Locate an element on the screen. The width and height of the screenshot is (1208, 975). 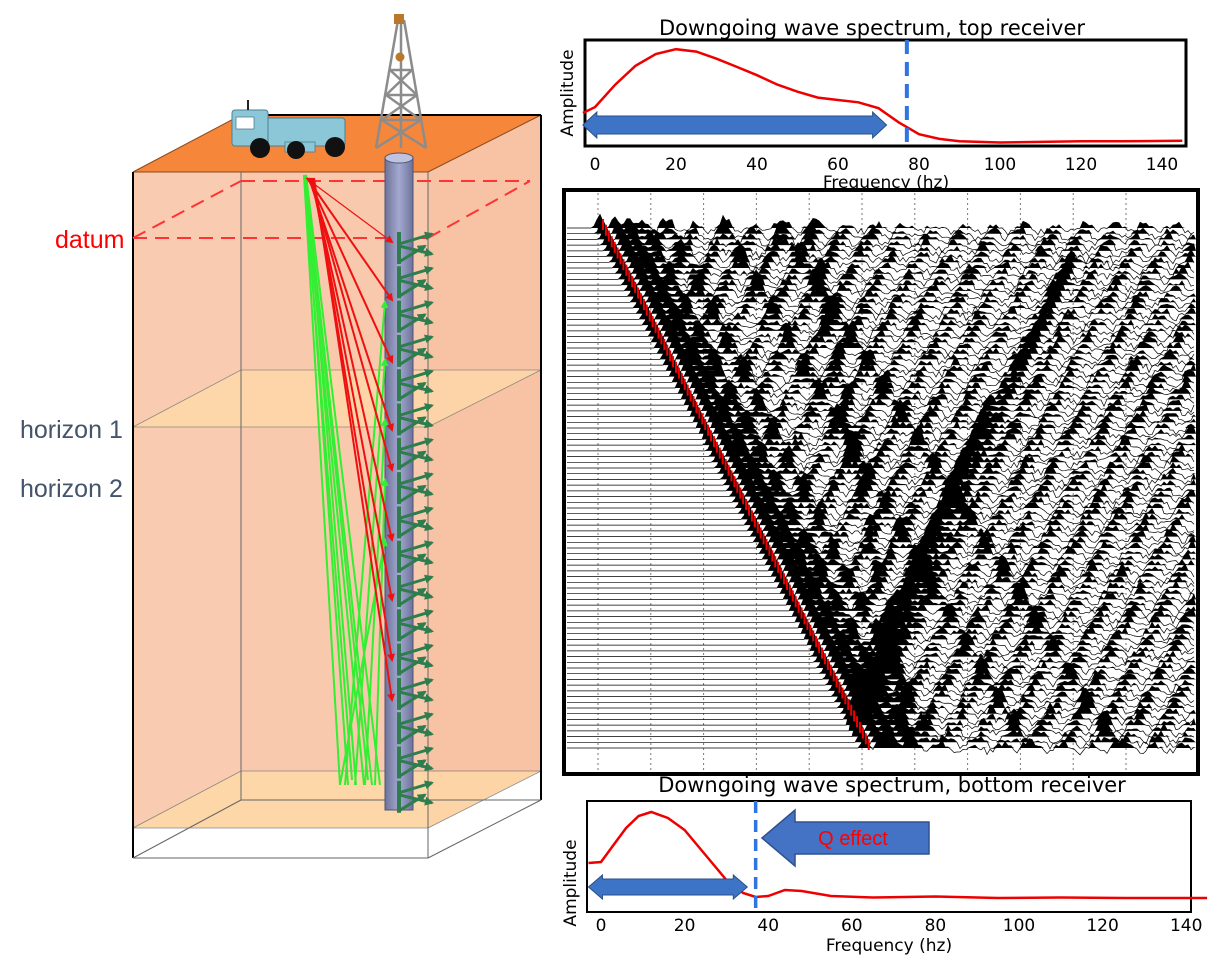
bottom-spectrum-xlabel: Frequency (hz) is located at coordinates (889, 946).